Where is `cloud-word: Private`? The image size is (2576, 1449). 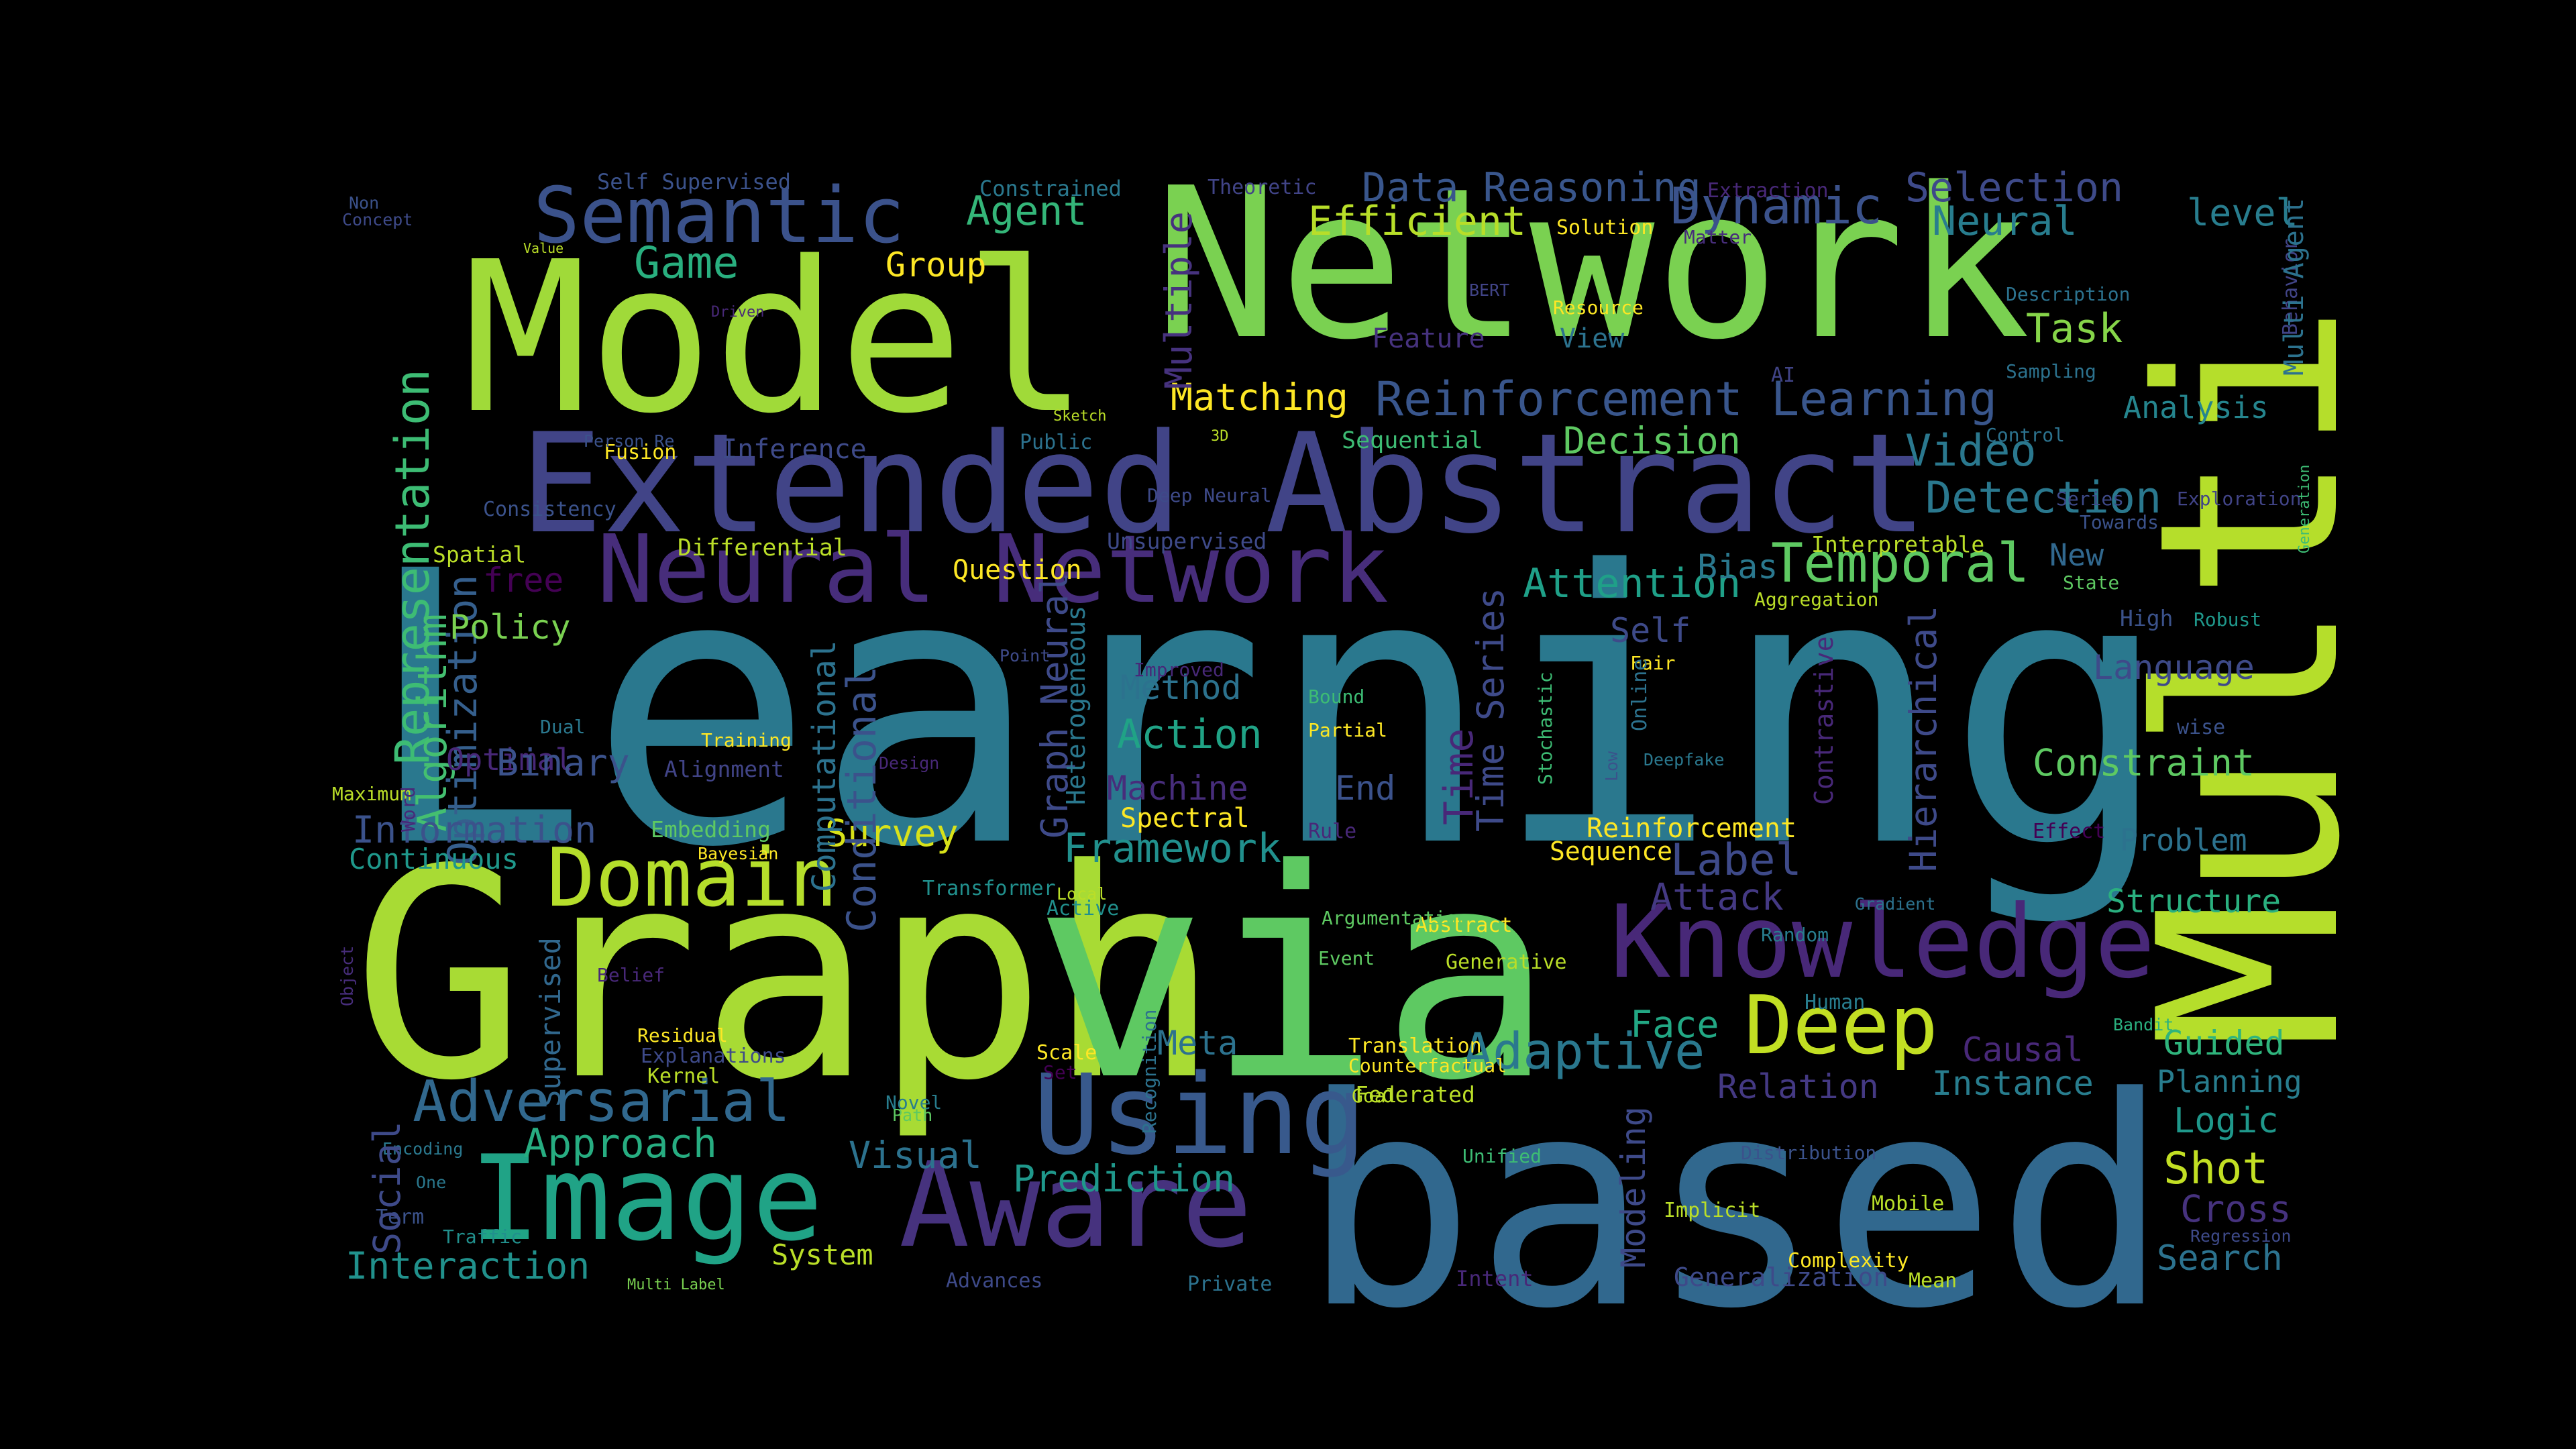 cloud-word: Private is located at coordinates (1230, 1284).